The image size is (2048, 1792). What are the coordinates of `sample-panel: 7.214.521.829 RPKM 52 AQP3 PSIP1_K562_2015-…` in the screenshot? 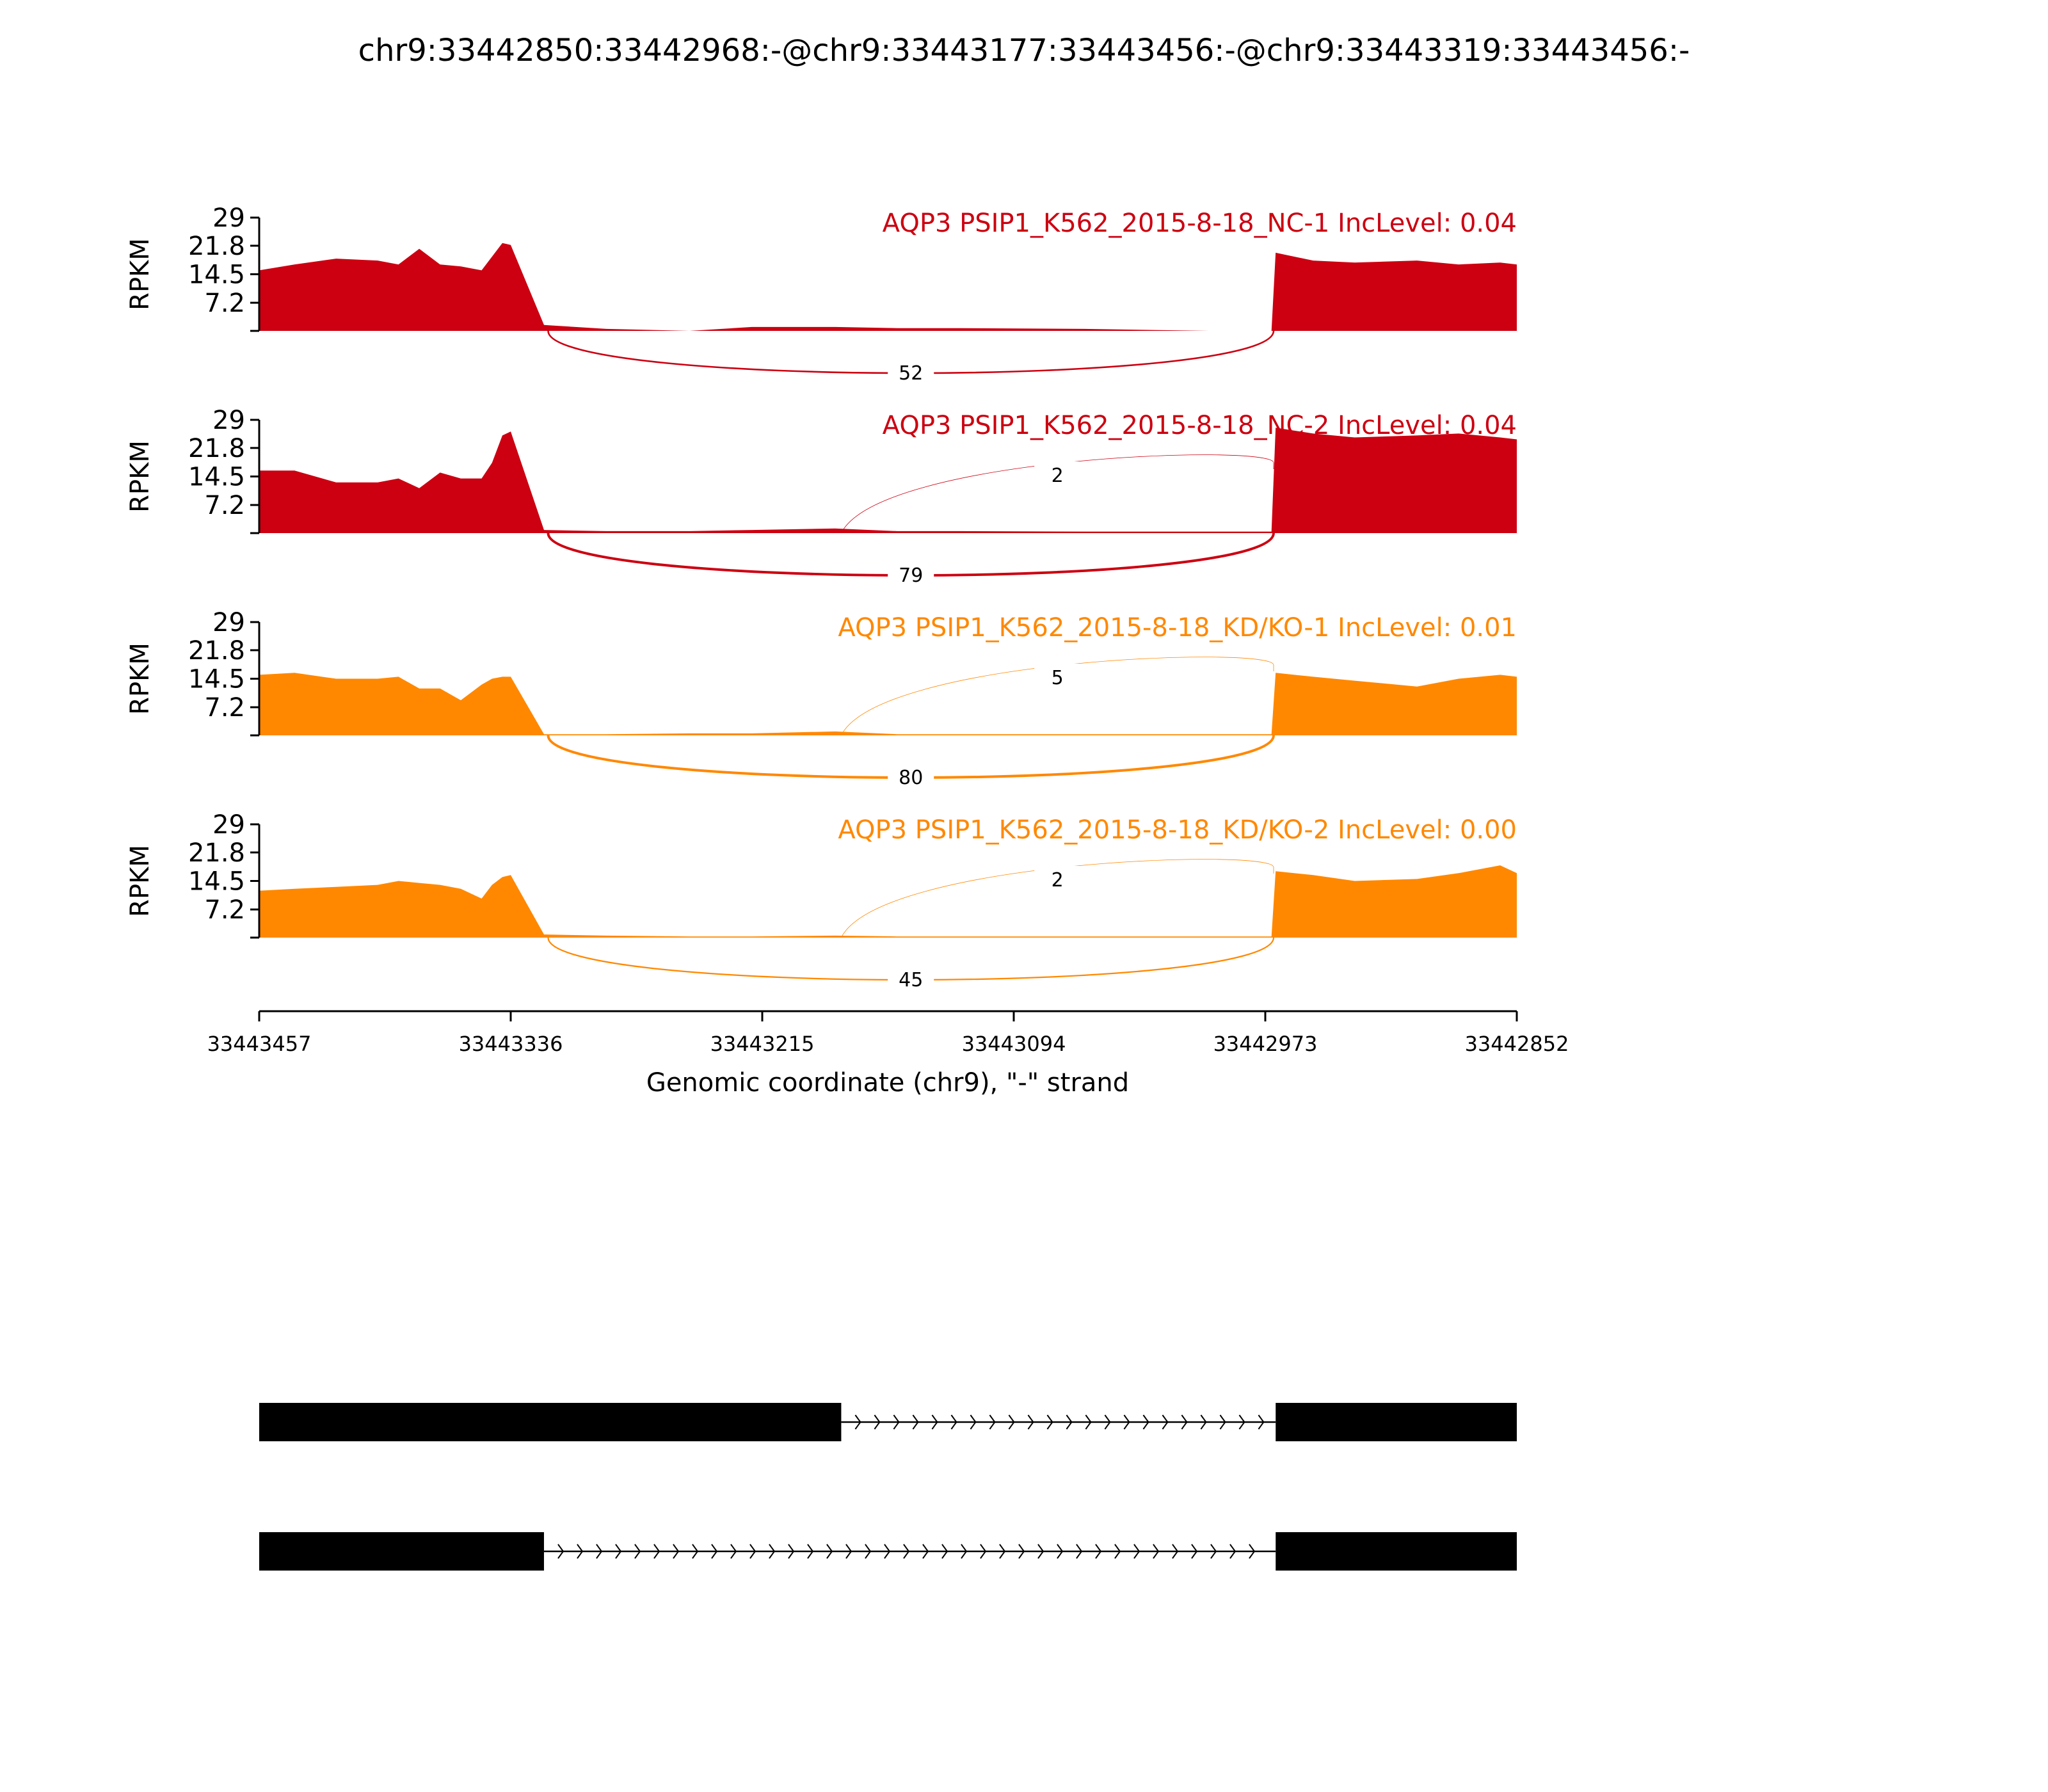 It's located at (821, 294).